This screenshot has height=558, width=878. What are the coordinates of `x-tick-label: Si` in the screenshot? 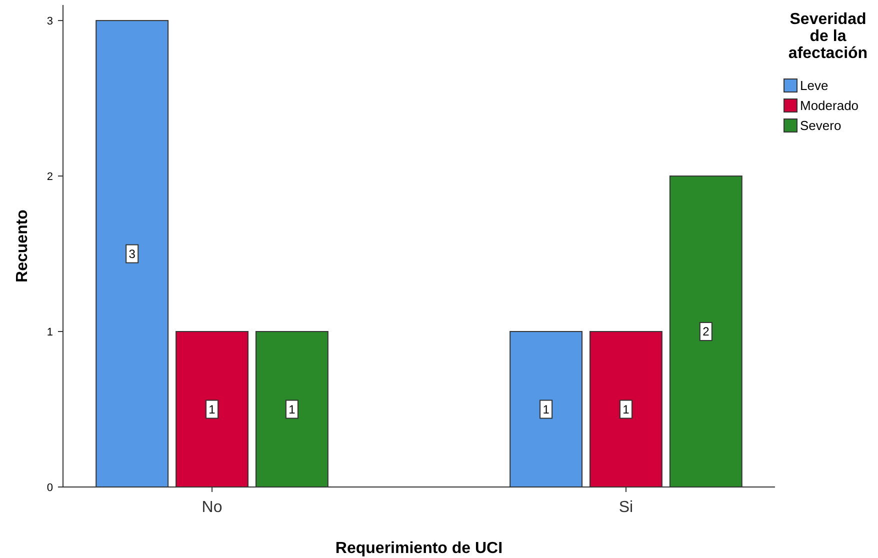 It's located at (626, 507).